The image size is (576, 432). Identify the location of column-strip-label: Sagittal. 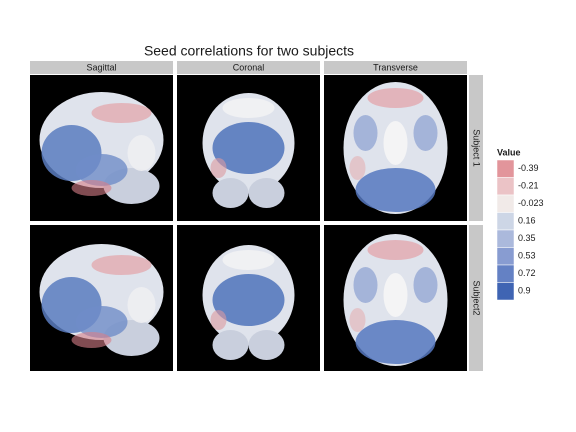
(101, 67).